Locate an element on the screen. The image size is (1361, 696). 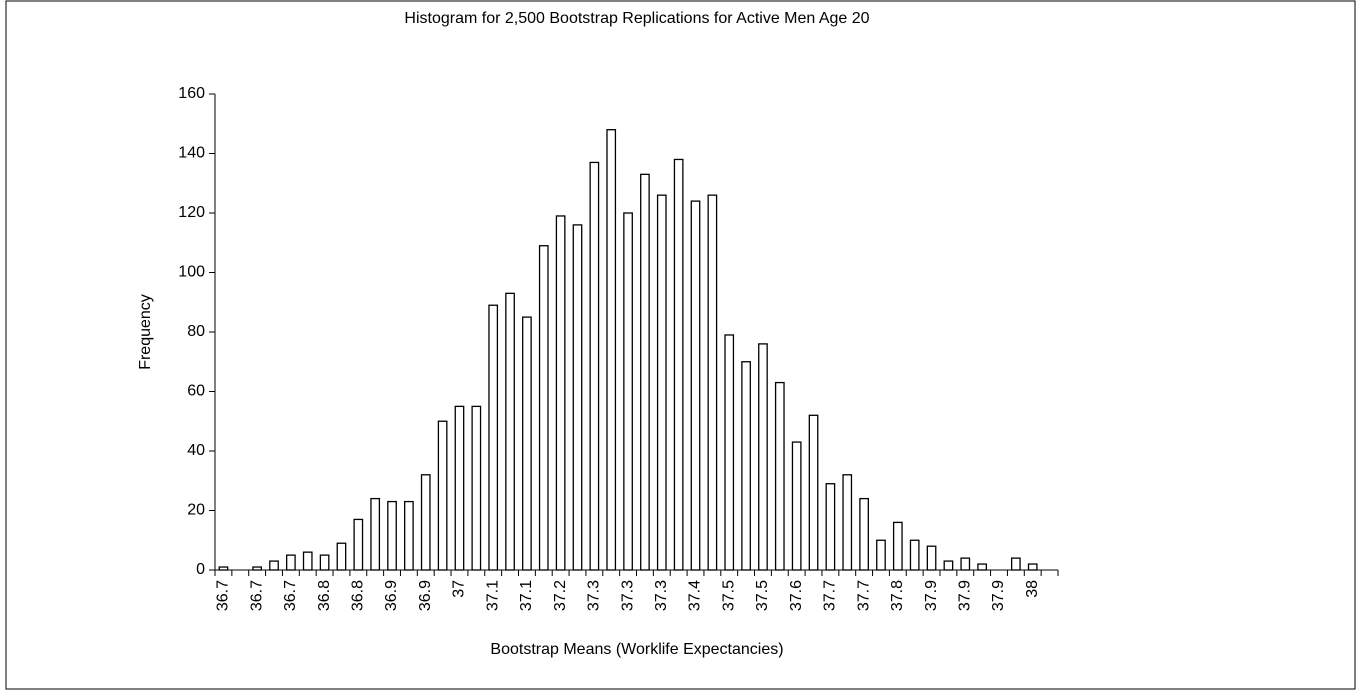
y-tick-label: 100 is located at coordinates (191, 272).